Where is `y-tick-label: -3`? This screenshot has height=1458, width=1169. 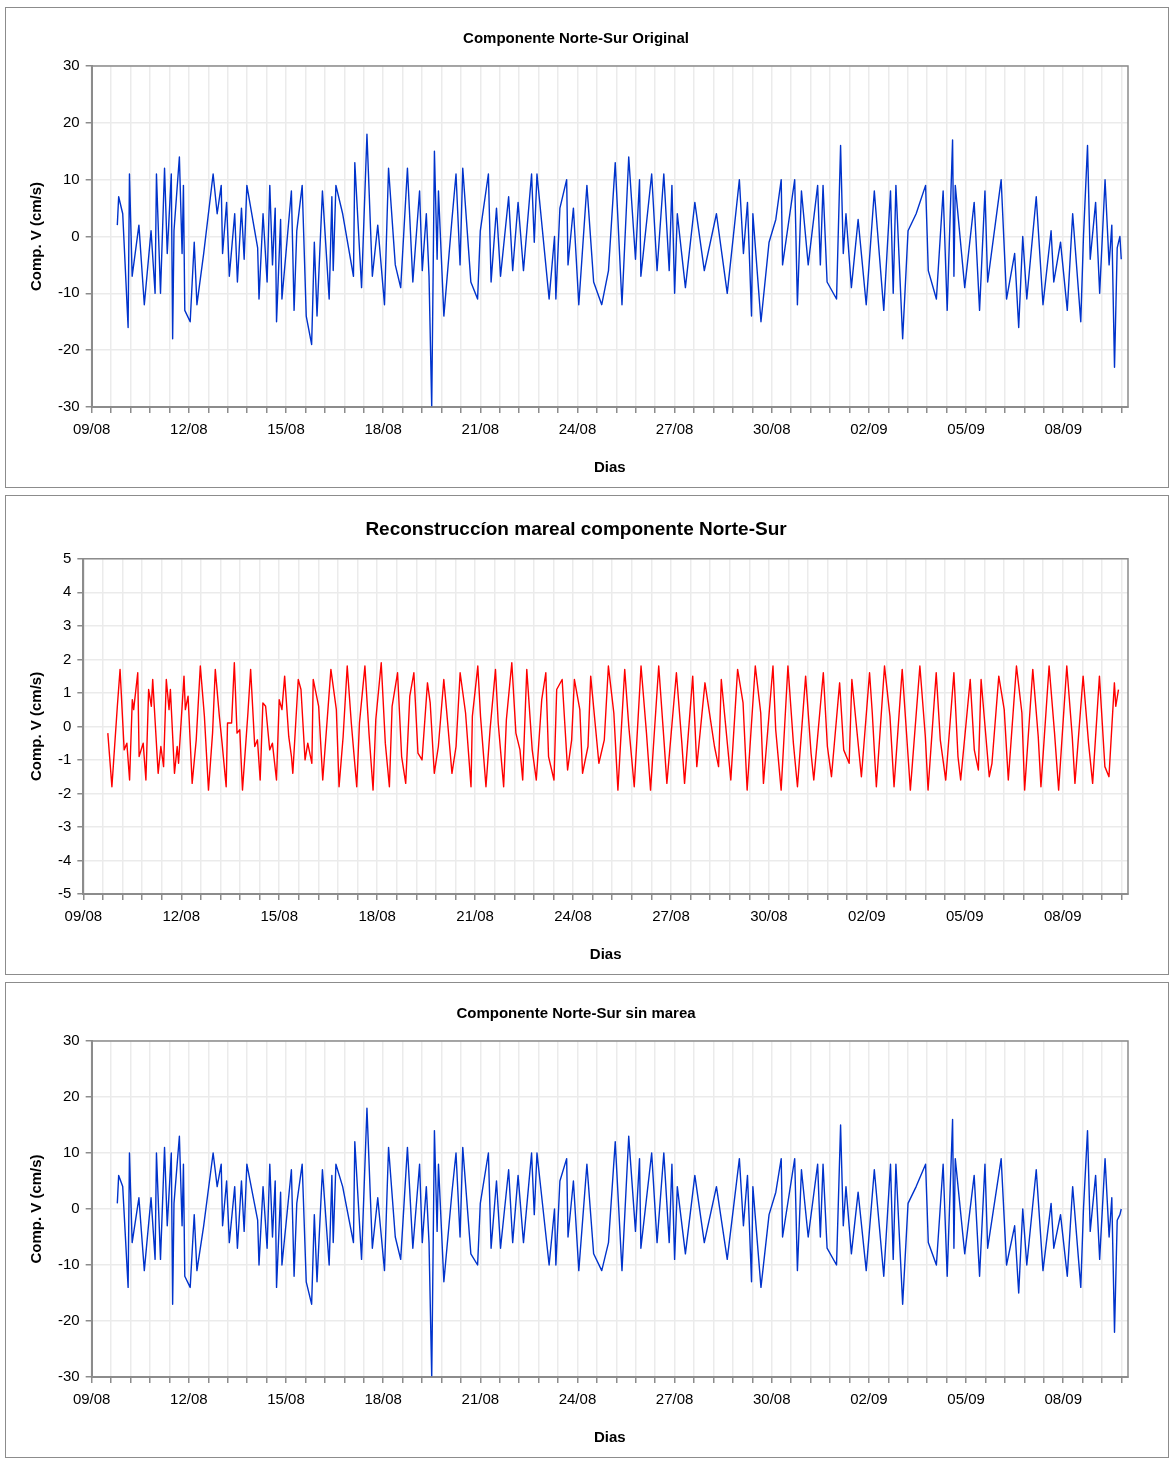 y-tick-label: -3 is located at coordinates (64, 826).